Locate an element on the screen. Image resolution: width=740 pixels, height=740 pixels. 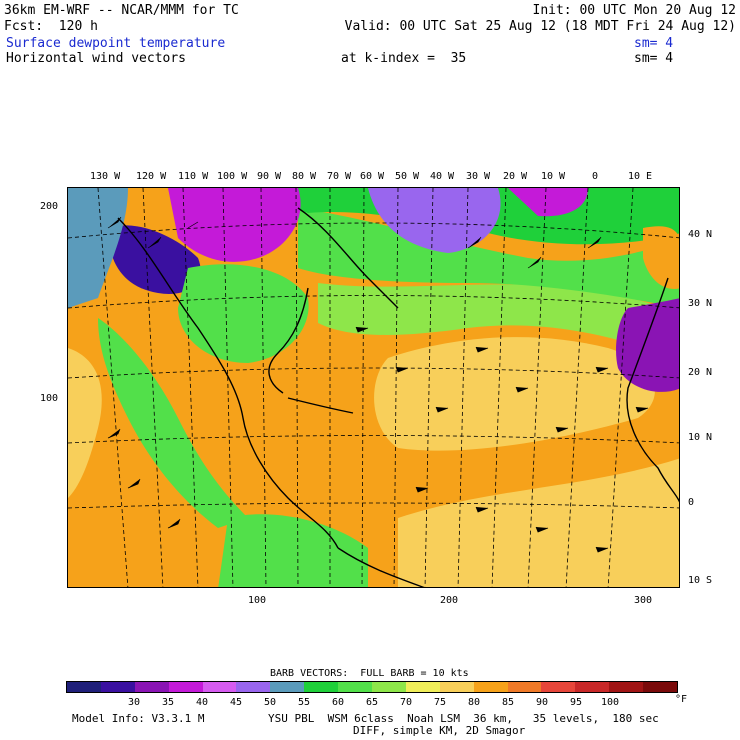
colorbar-tick-label: 55 is located at coordinates (304, 702).